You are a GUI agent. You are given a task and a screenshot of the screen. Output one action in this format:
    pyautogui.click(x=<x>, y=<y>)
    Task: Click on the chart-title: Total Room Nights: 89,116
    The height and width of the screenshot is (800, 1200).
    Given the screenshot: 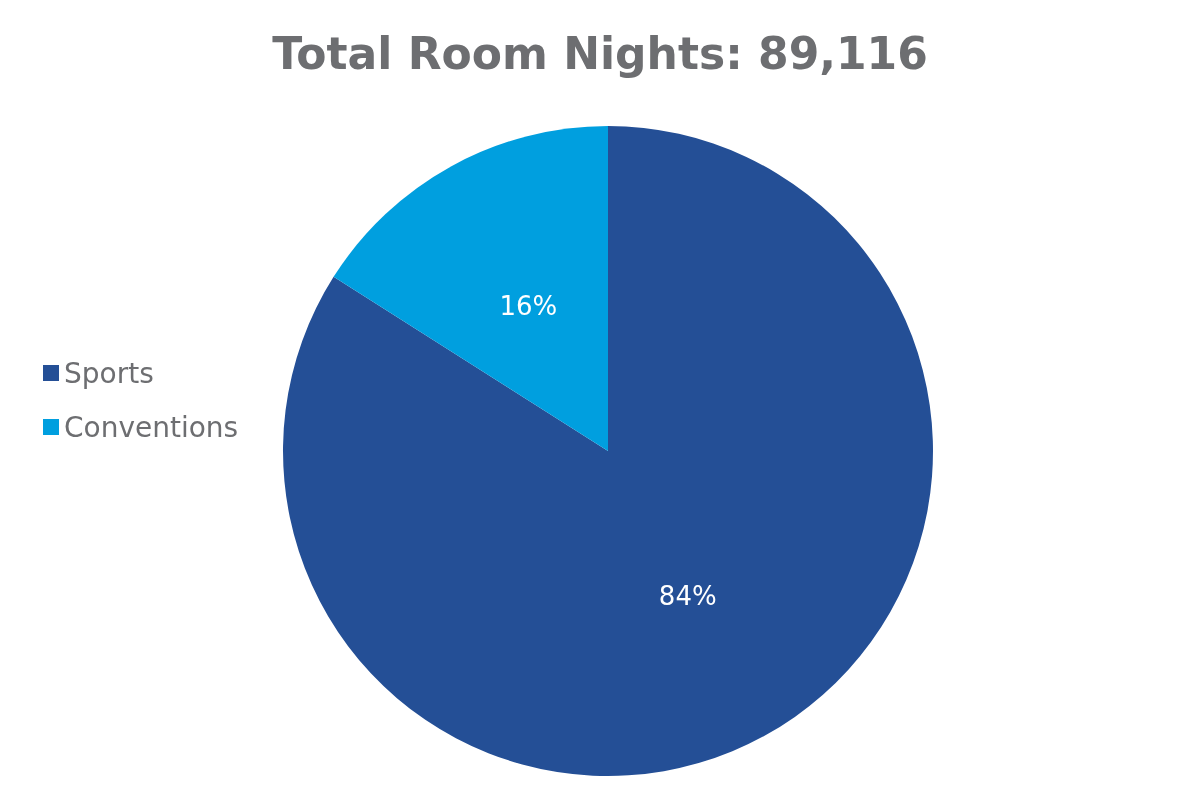 What is the action you would take?
    pyautogui.click(x=600, y=53)
    